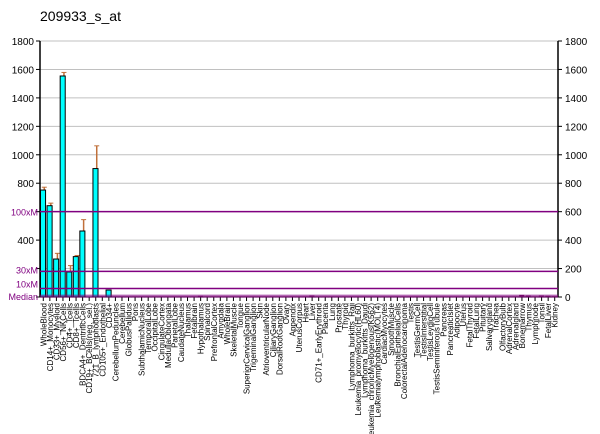  What do you see at coordinates (96, 340) in the screenshot?
I see `x-tick-label: 721_B_lymphoblasts` at bounding box center [96, 340].